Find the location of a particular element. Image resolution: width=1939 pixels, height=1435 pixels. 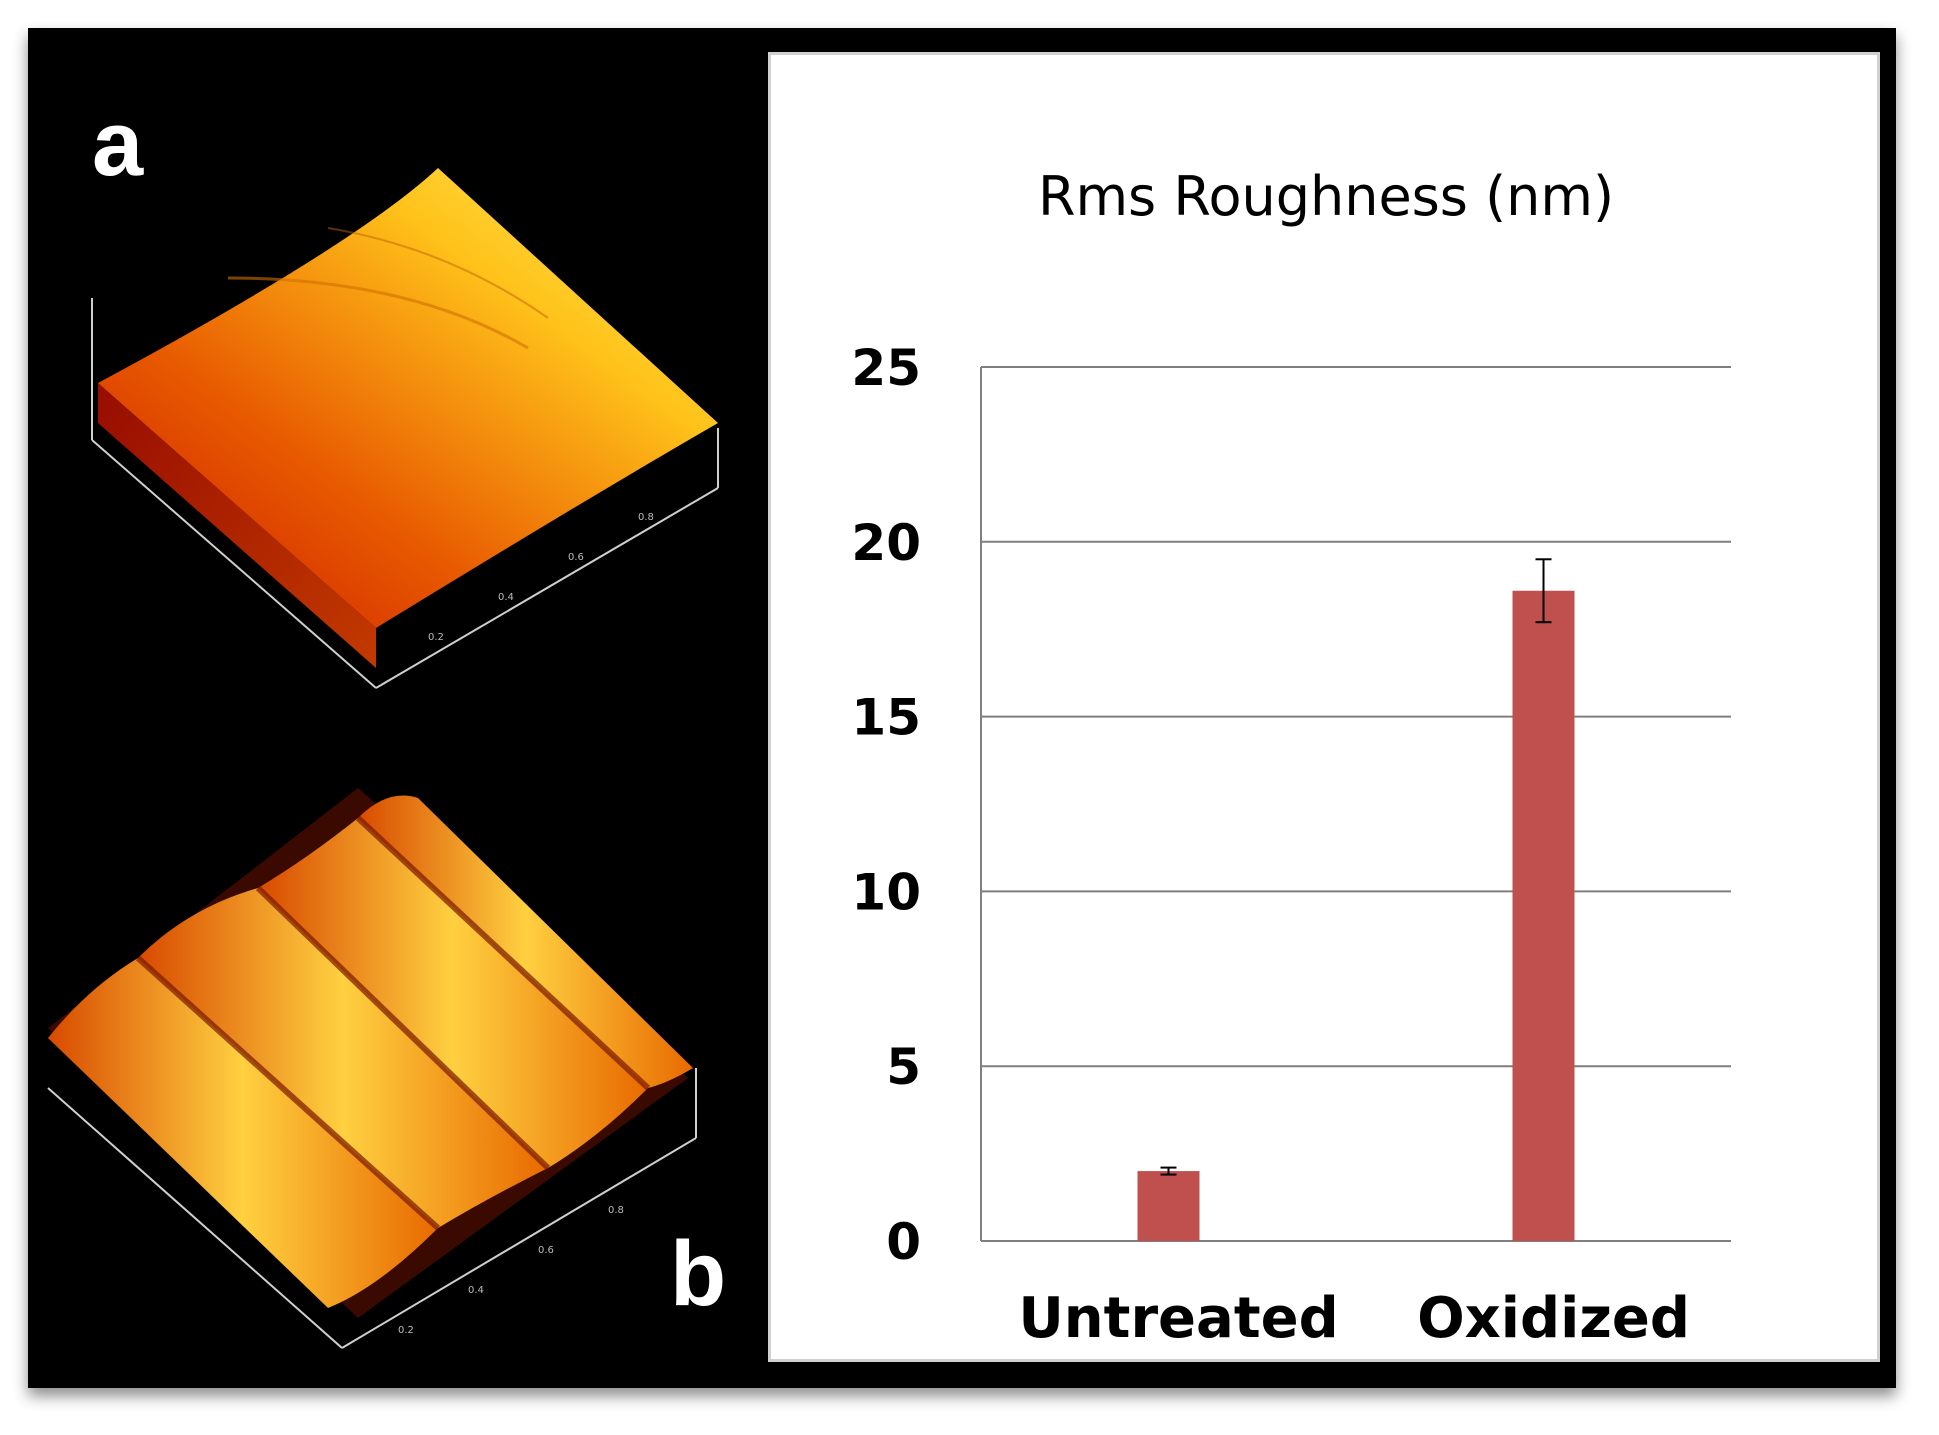

y-axis: 0 5 10 15 20 25 is located at coordinates (916, 805).